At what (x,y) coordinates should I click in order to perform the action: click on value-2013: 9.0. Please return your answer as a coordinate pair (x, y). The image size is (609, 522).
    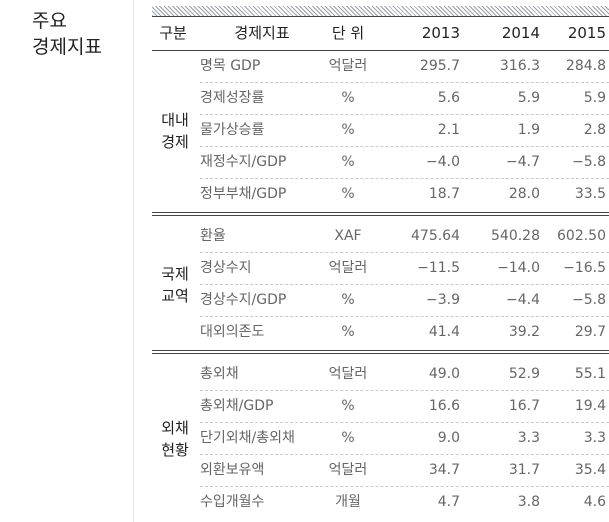
    Looking at the image, I should click on (448, 438).